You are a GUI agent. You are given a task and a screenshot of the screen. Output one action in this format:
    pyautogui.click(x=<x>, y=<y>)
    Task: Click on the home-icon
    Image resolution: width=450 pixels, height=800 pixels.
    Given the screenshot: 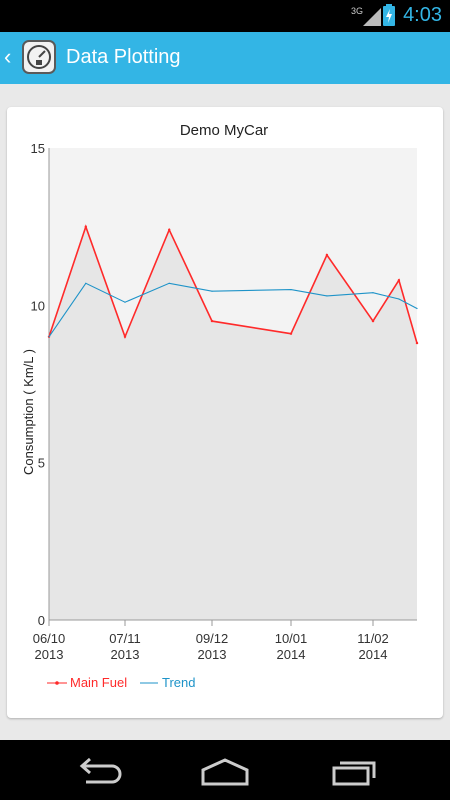 What is the action you would take?
    pyautogui.click(x=225, y=771)
    